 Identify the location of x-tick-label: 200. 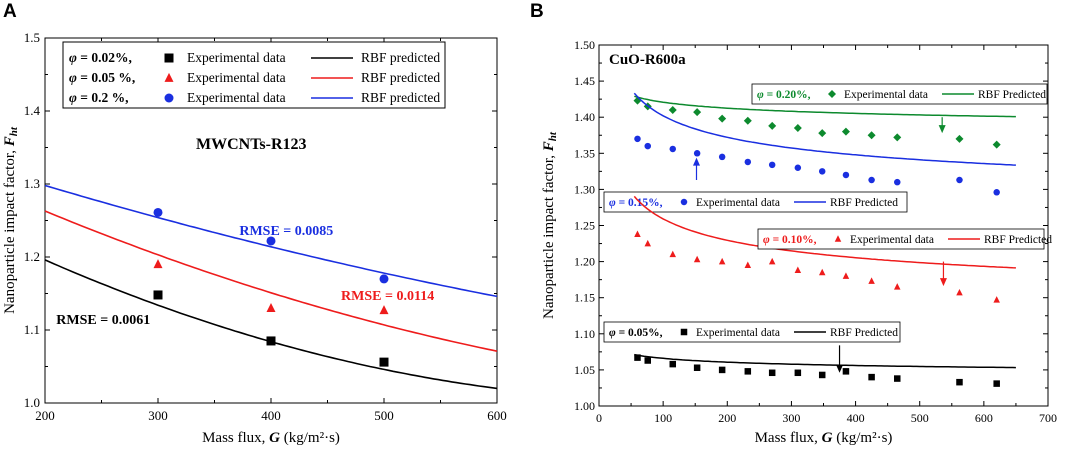
(727, 418).